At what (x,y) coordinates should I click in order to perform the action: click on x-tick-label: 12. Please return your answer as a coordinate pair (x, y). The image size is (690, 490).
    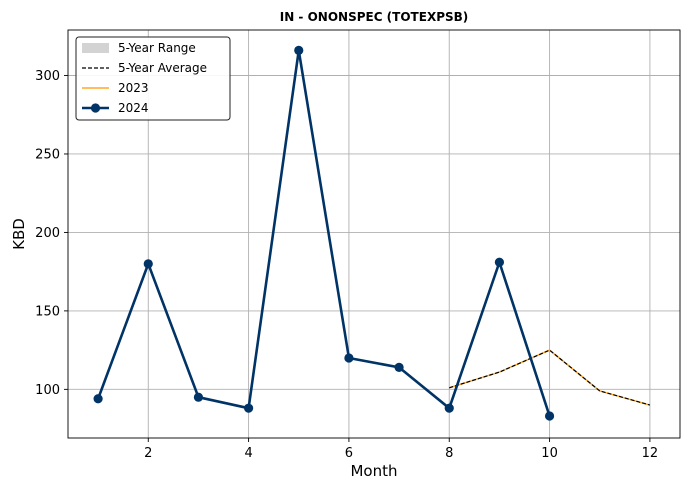
    Looking at the image, I should click on (650, 453).